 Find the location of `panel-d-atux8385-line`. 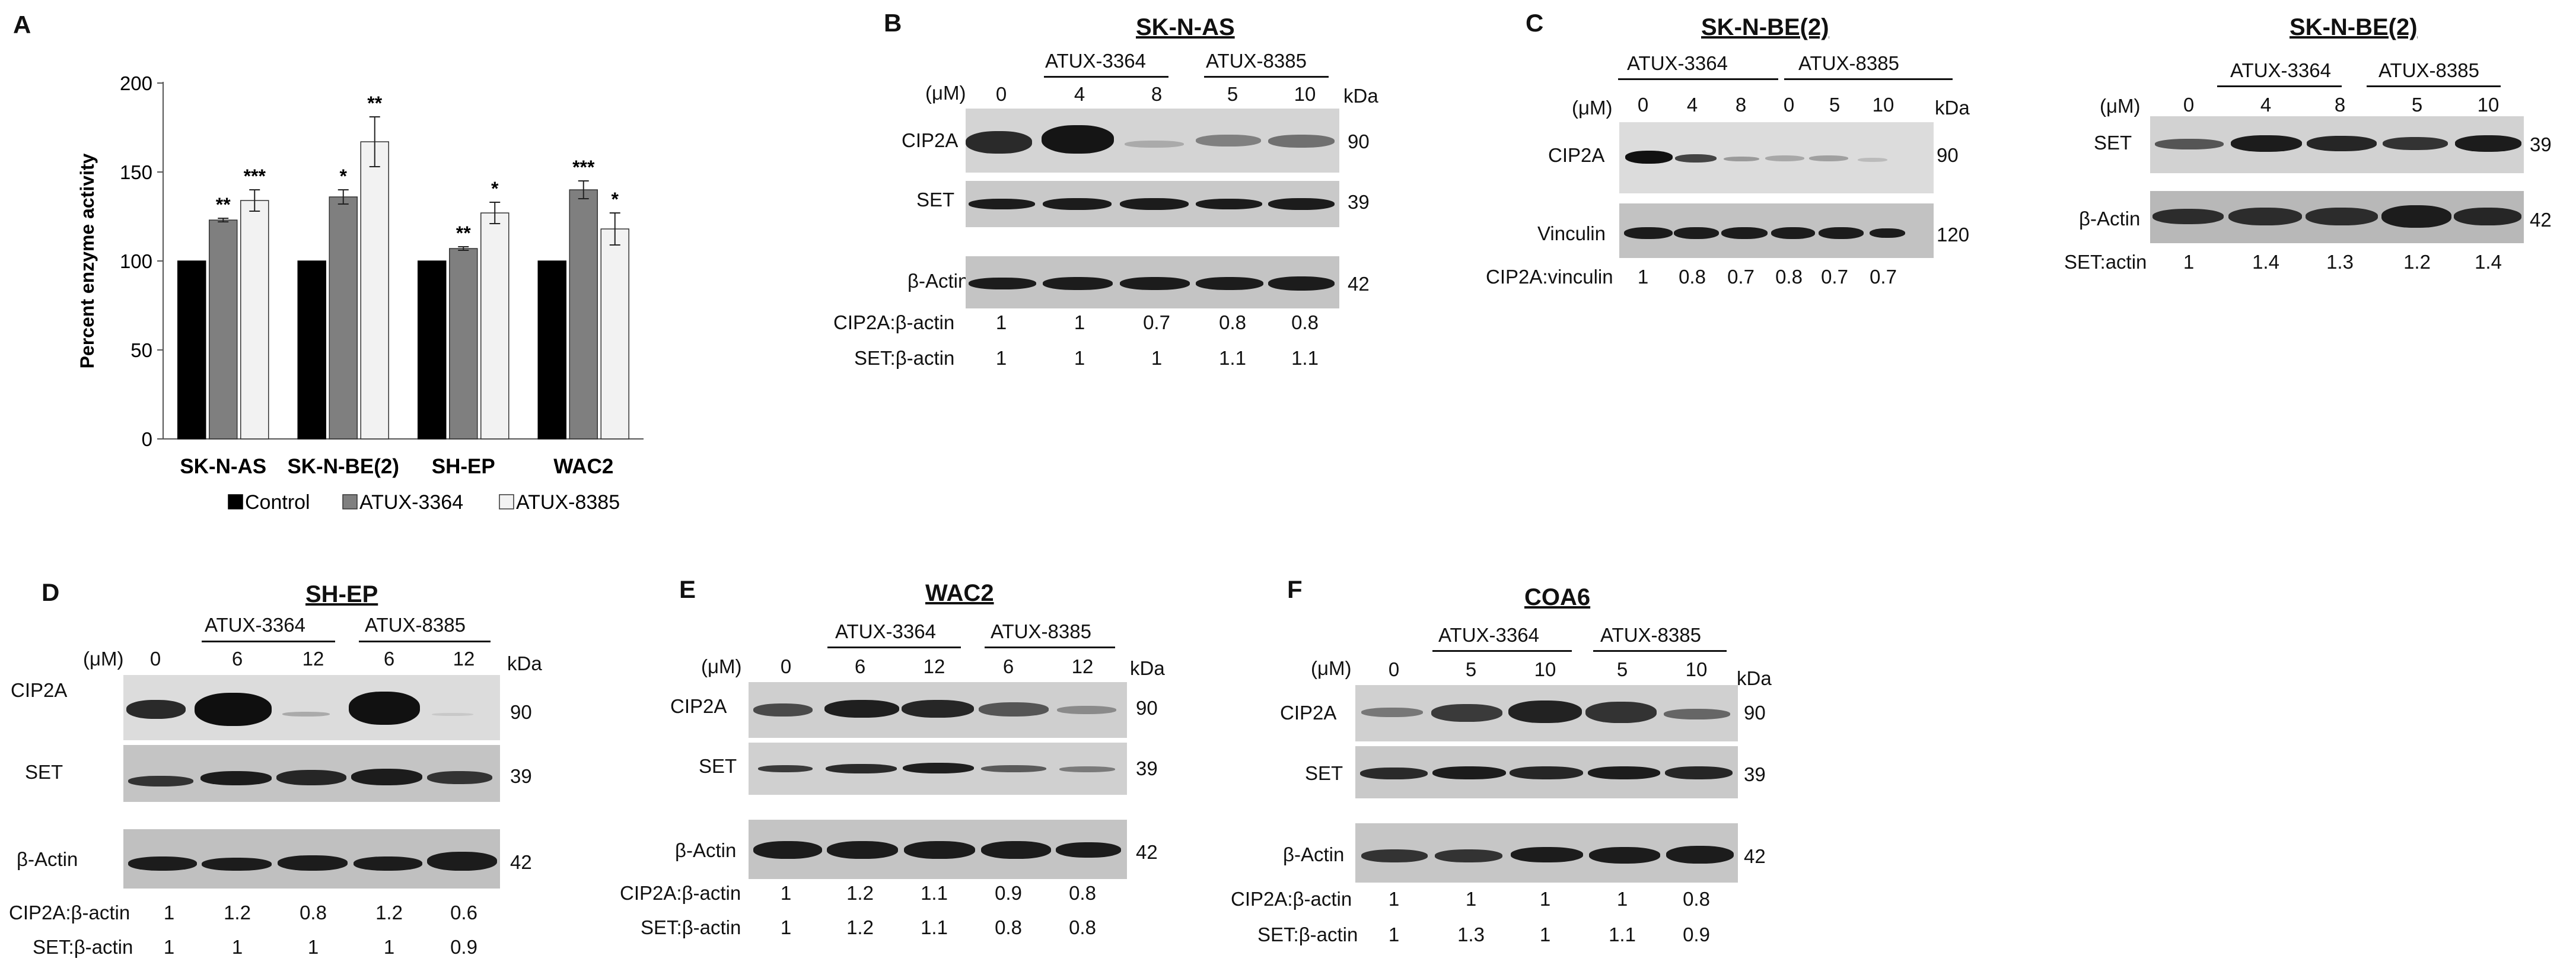

panel-d-atux8385-line is located at coordinates (425, 641).